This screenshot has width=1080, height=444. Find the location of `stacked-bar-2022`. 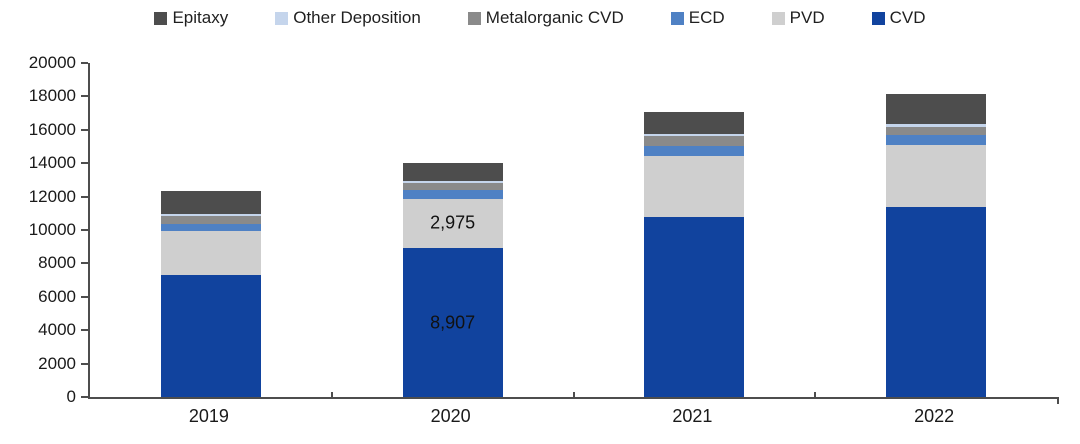

stacked-bar-2022 is located at coordinates (936, 245).